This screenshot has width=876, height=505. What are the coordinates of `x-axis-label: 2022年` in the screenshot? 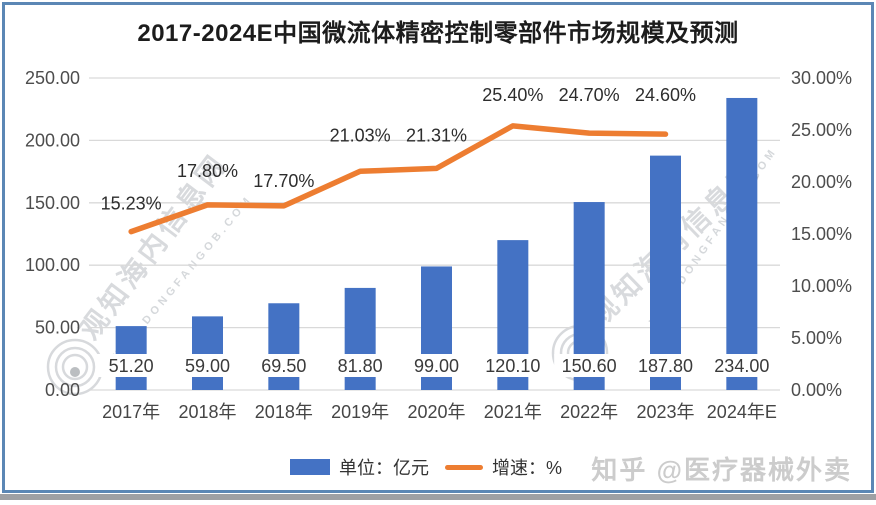 It's located at (589, 412).